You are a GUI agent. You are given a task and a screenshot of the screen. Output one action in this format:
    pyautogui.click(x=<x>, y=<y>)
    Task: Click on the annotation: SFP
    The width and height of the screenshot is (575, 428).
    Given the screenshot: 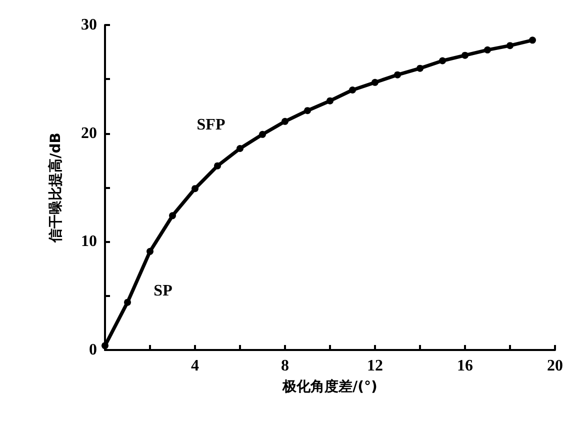 What is the action you would take?
    pyautogui.click(x=211, y=125)
    